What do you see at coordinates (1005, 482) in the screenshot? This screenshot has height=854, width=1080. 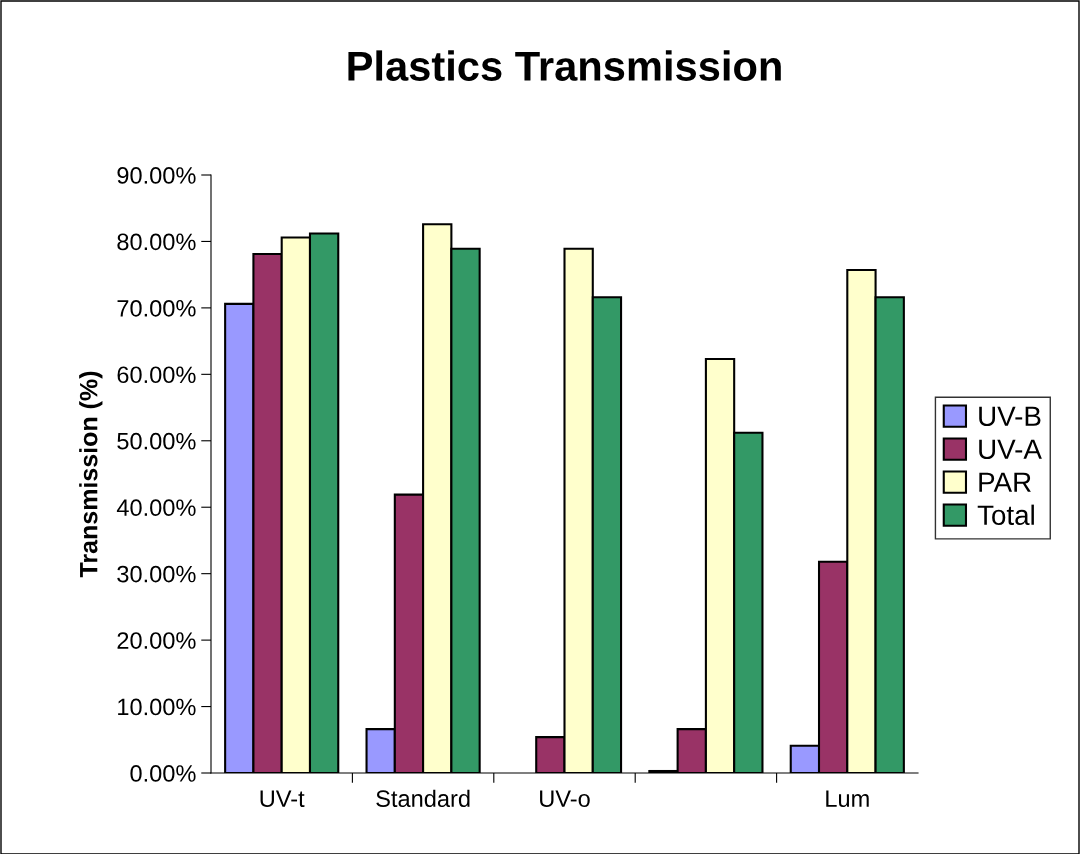 I see `legend-label: PAR` at bounding box center [1005, 482].